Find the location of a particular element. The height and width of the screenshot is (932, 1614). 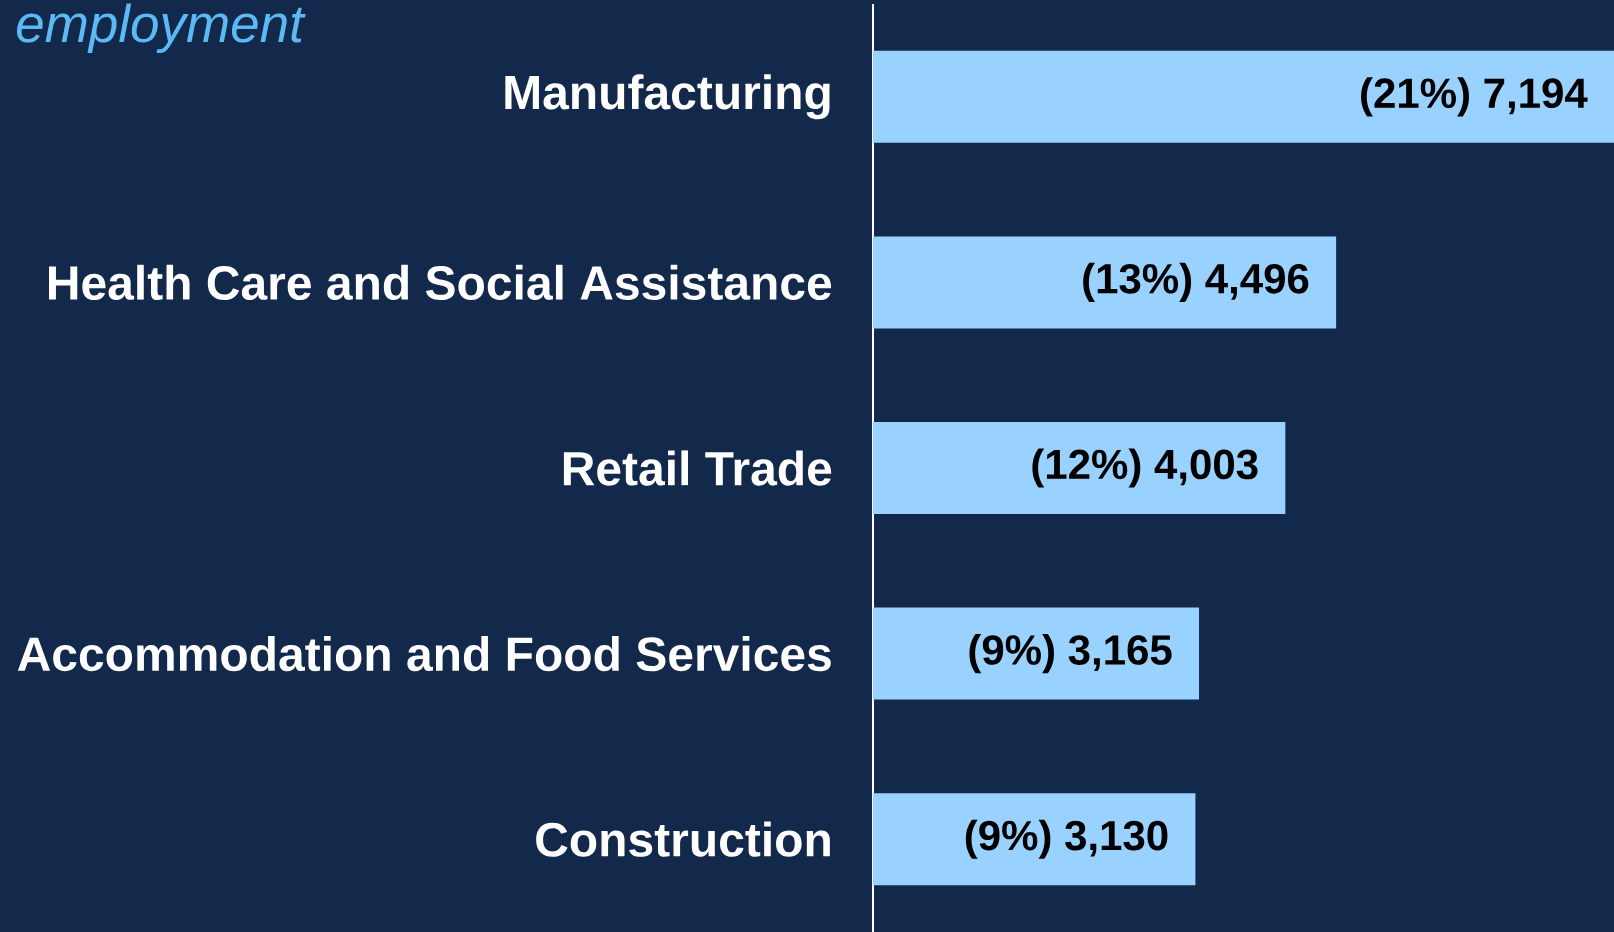

y-tick-label: Retail Trade is located at coordinates (697, 468).